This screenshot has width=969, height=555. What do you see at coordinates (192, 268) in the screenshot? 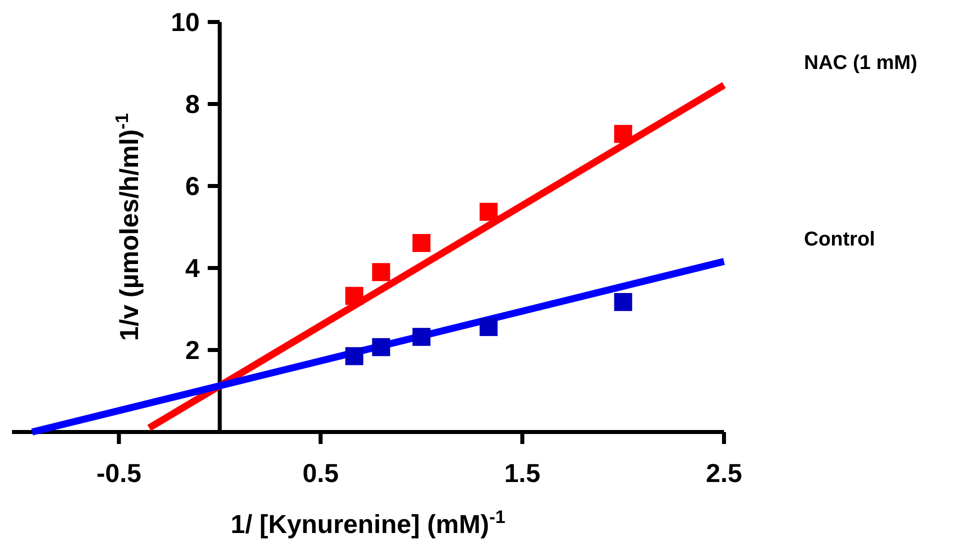
I see `y-tick-label: 4` at bounding box center [192, 268].